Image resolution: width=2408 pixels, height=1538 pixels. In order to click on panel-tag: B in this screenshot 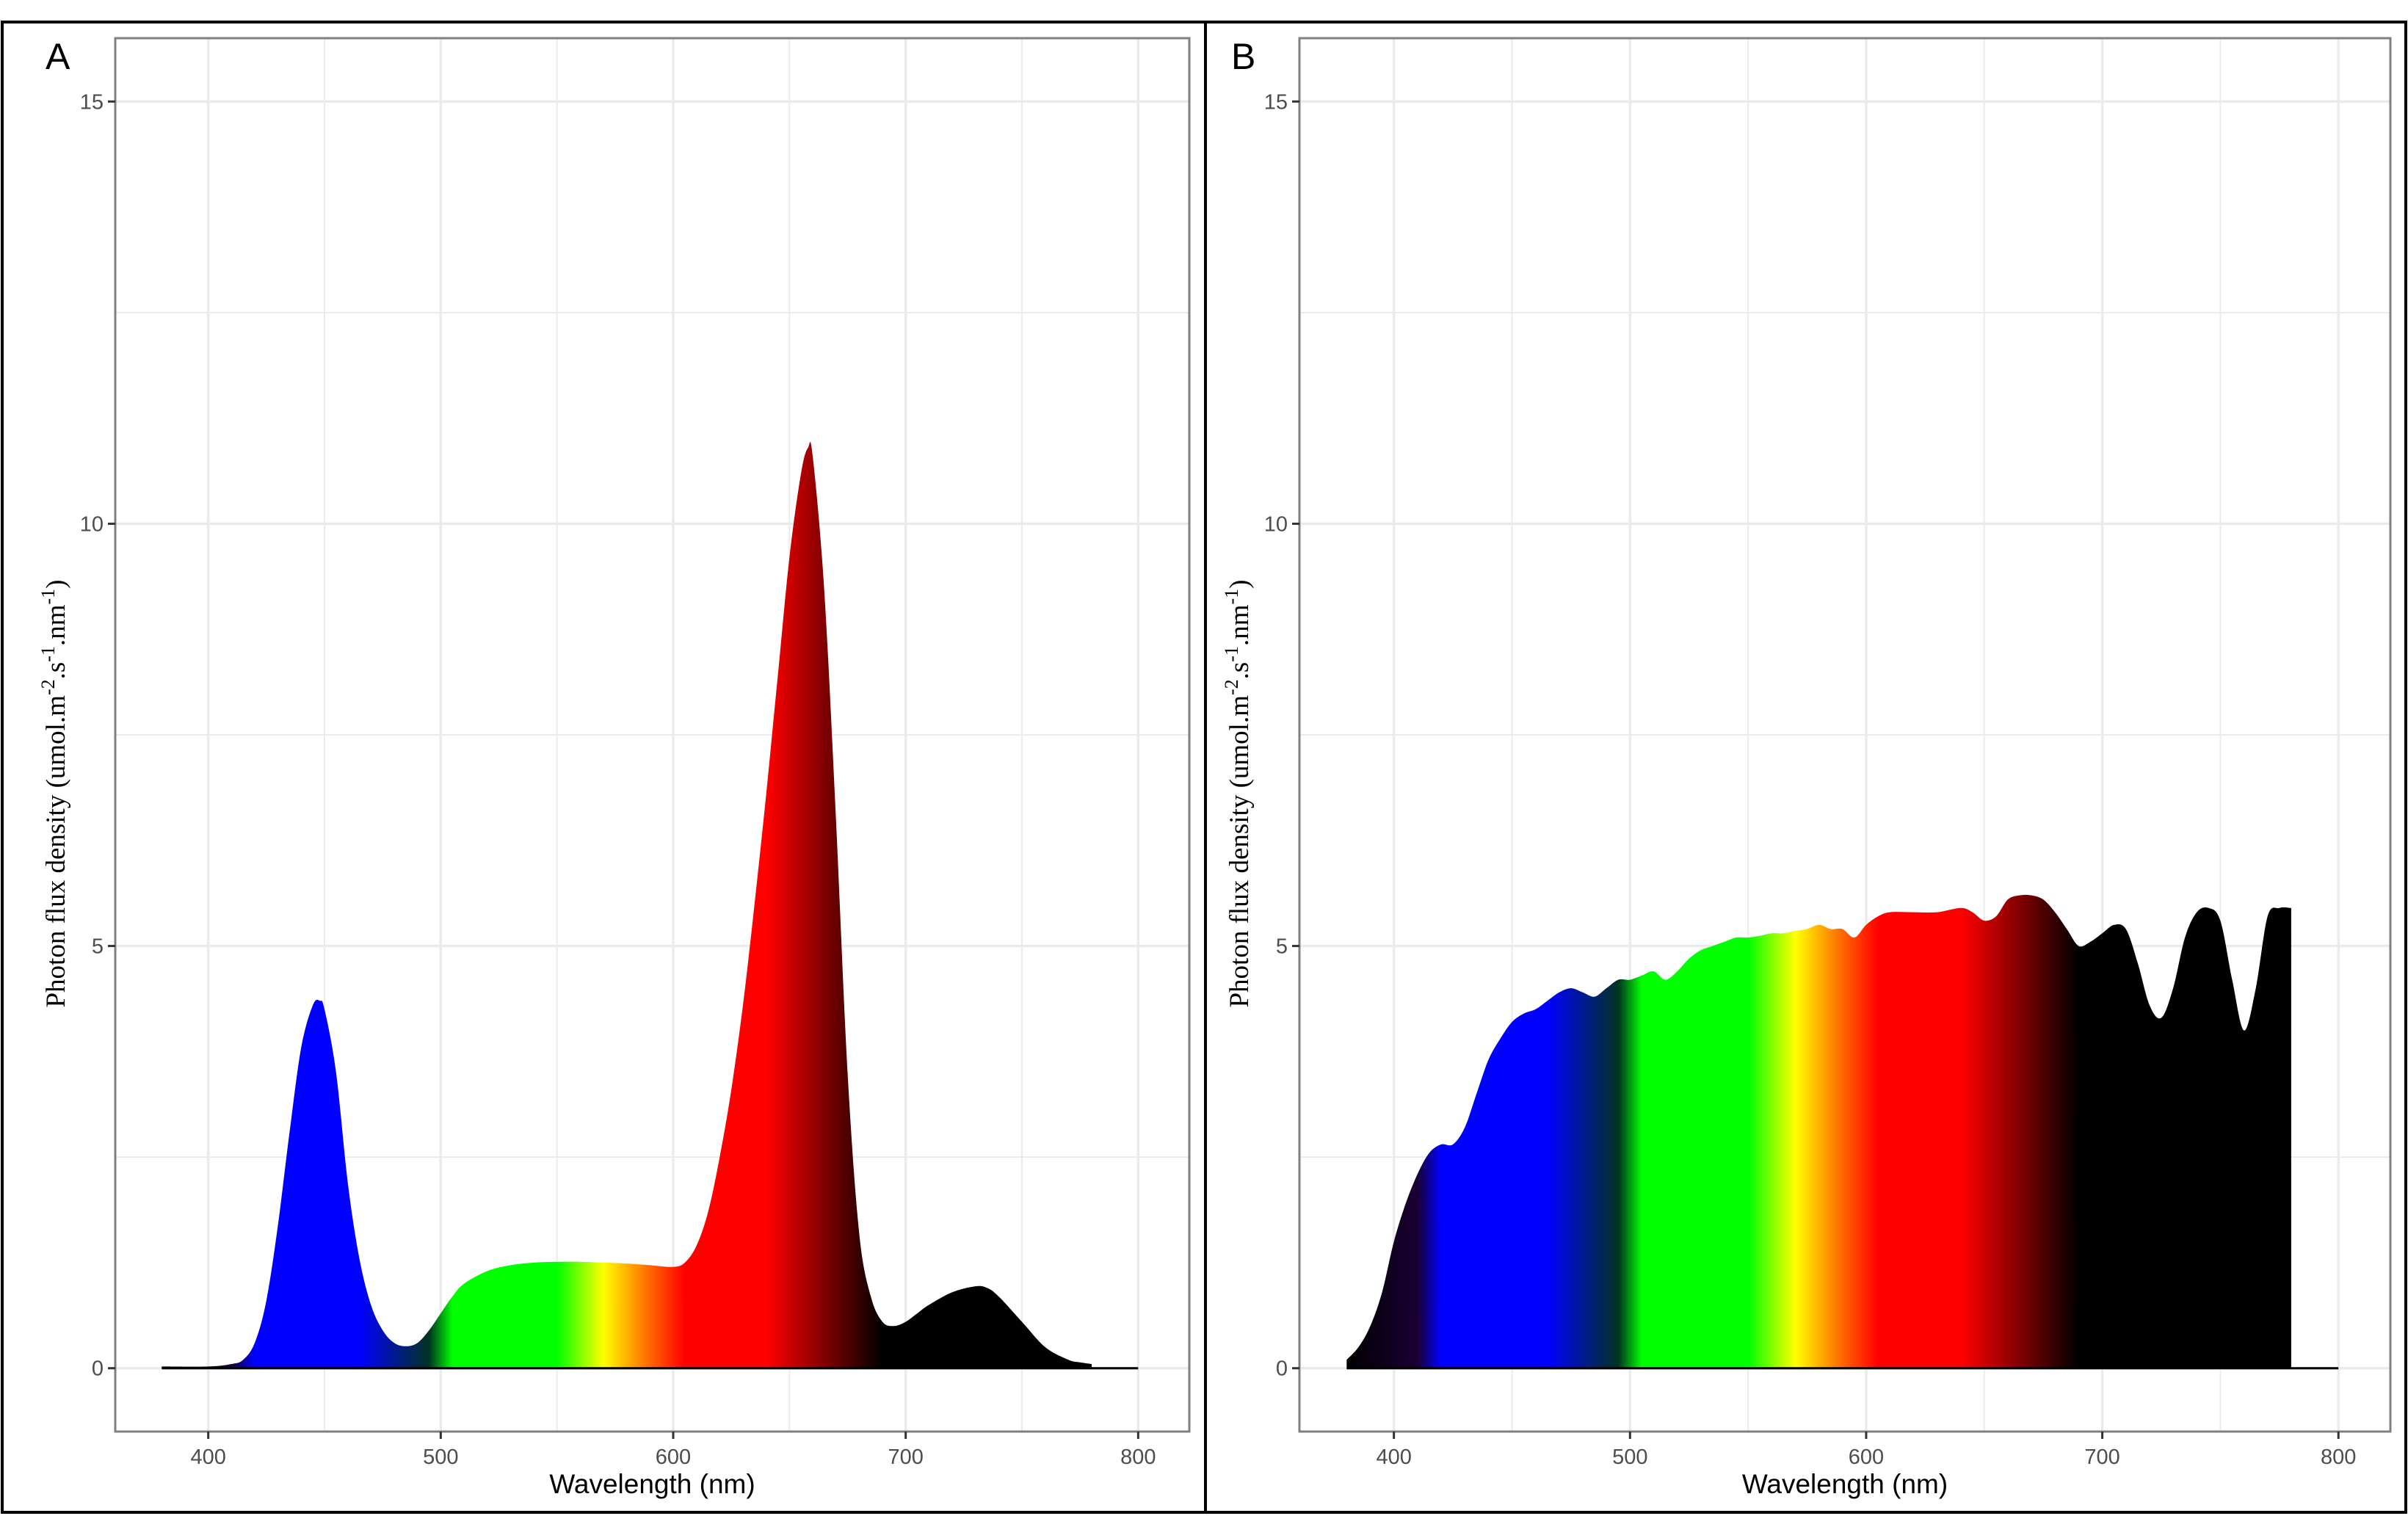, I will do `click(1243, 56)`.